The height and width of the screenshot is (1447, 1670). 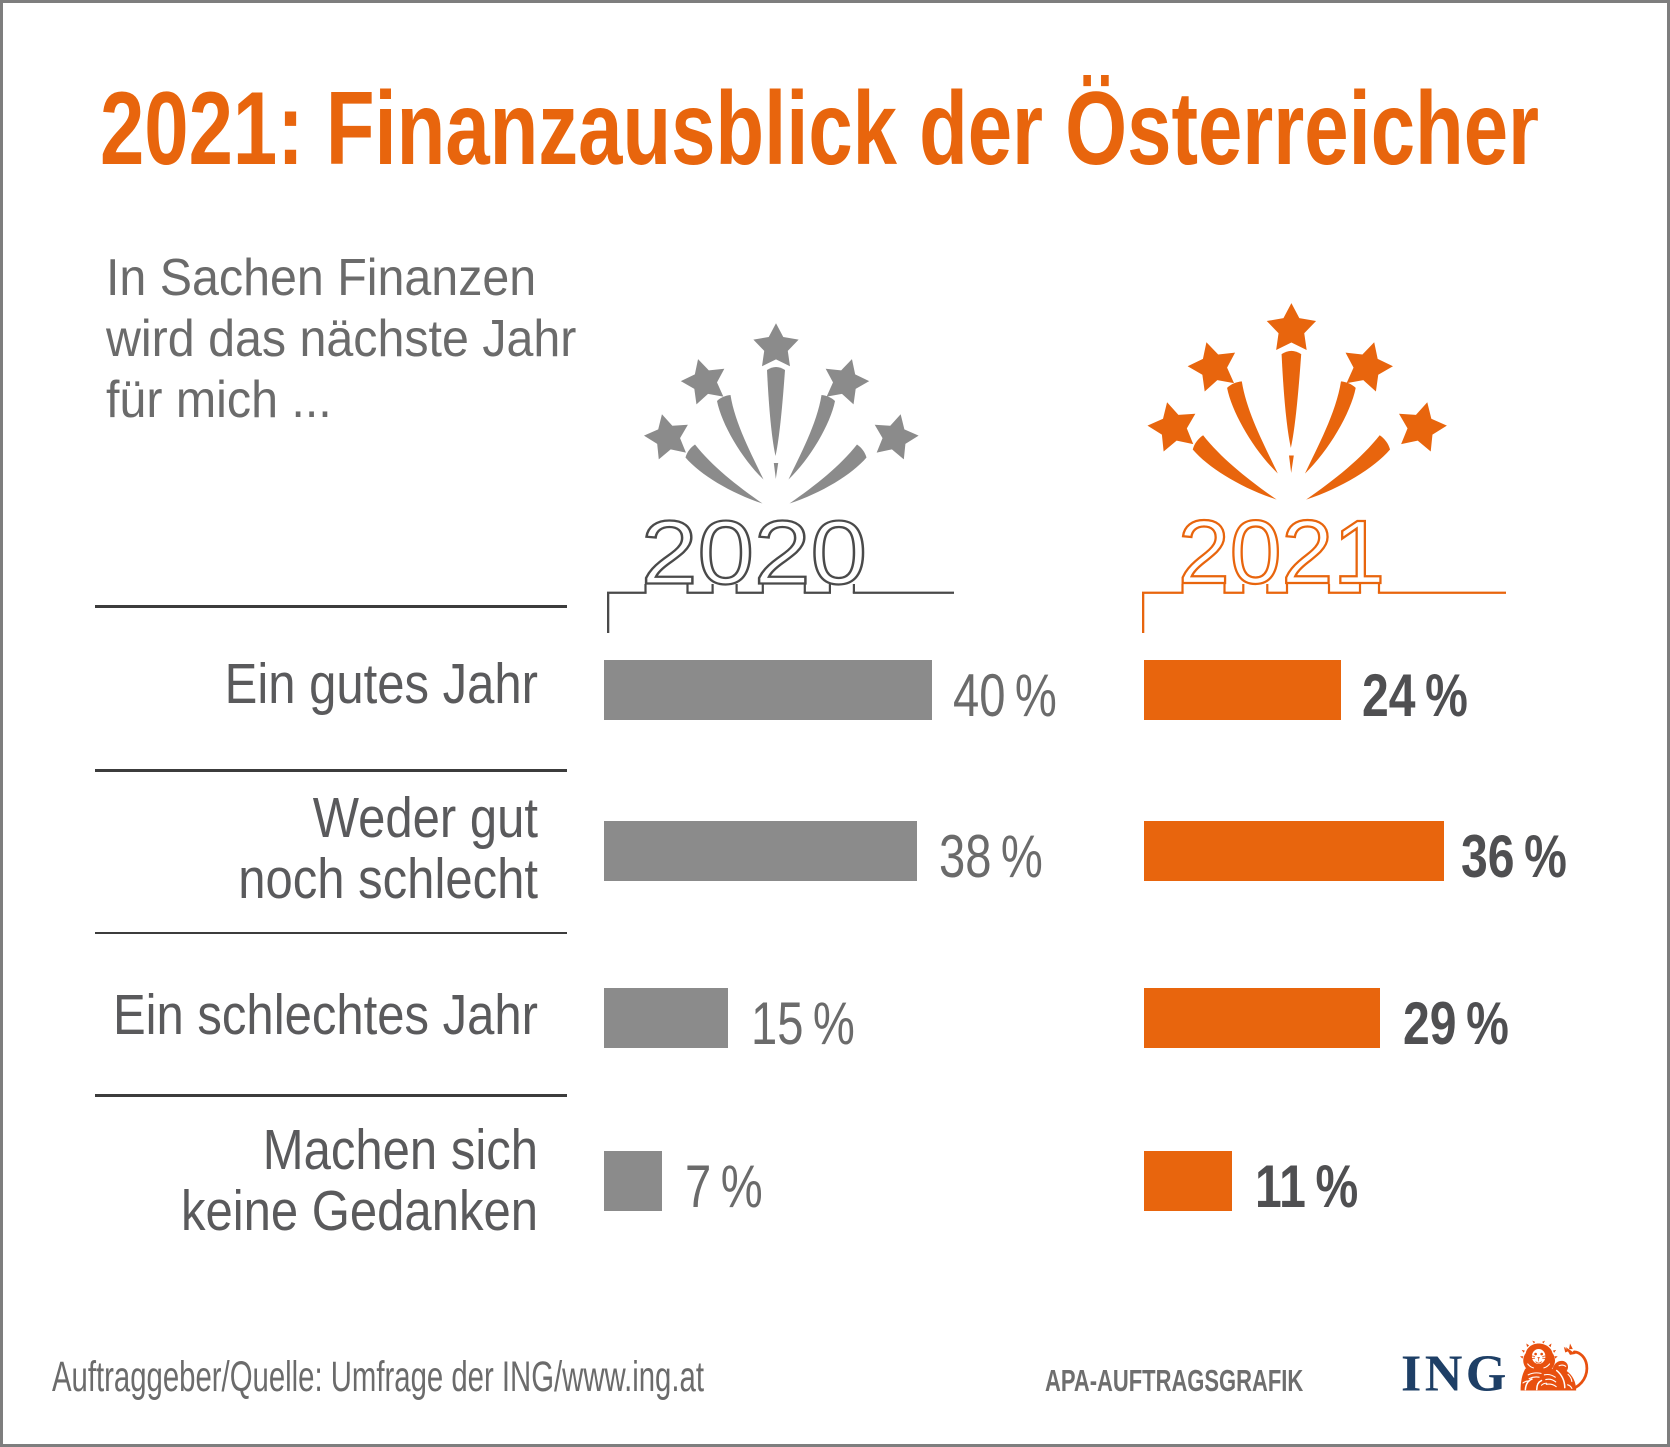 I want to click on svg-text: ING, so click(x=1455, y=1373).